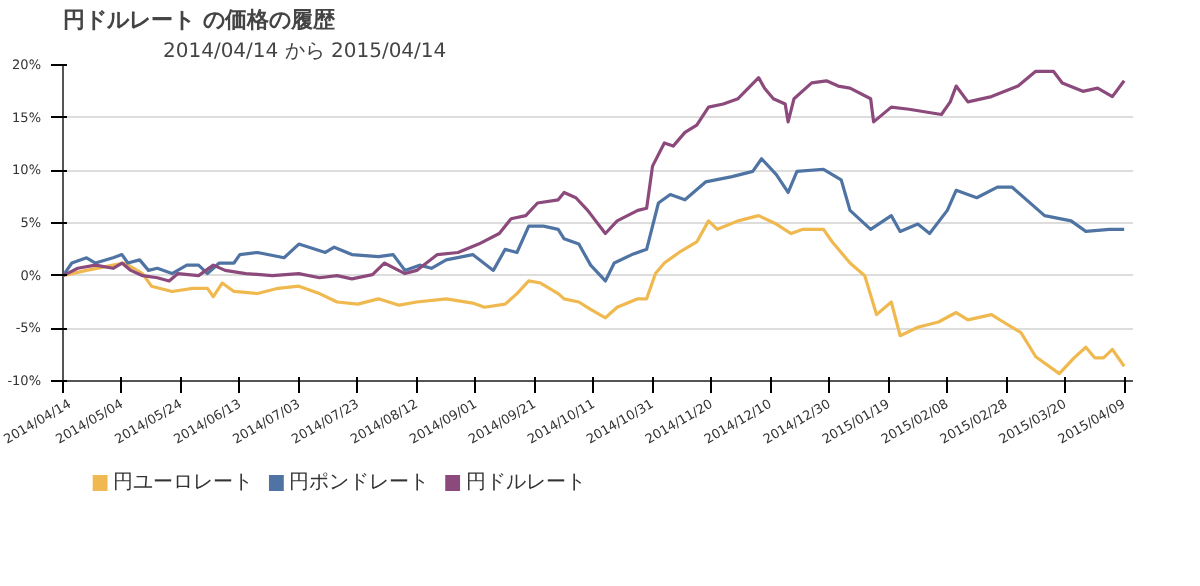  Describe the element at coordinates (525, 483) in the screenshot. I see `legend-label: 円ドルレート` at that location.